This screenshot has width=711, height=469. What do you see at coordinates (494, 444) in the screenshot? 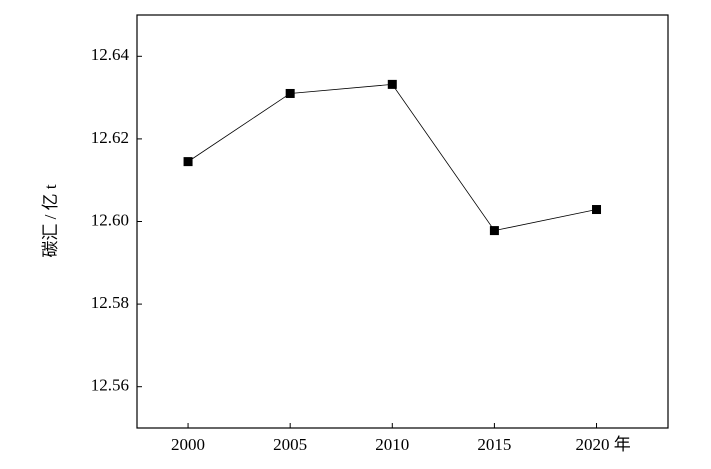
I see `x-tick-label: 2015` at bounding box center [494, 444].